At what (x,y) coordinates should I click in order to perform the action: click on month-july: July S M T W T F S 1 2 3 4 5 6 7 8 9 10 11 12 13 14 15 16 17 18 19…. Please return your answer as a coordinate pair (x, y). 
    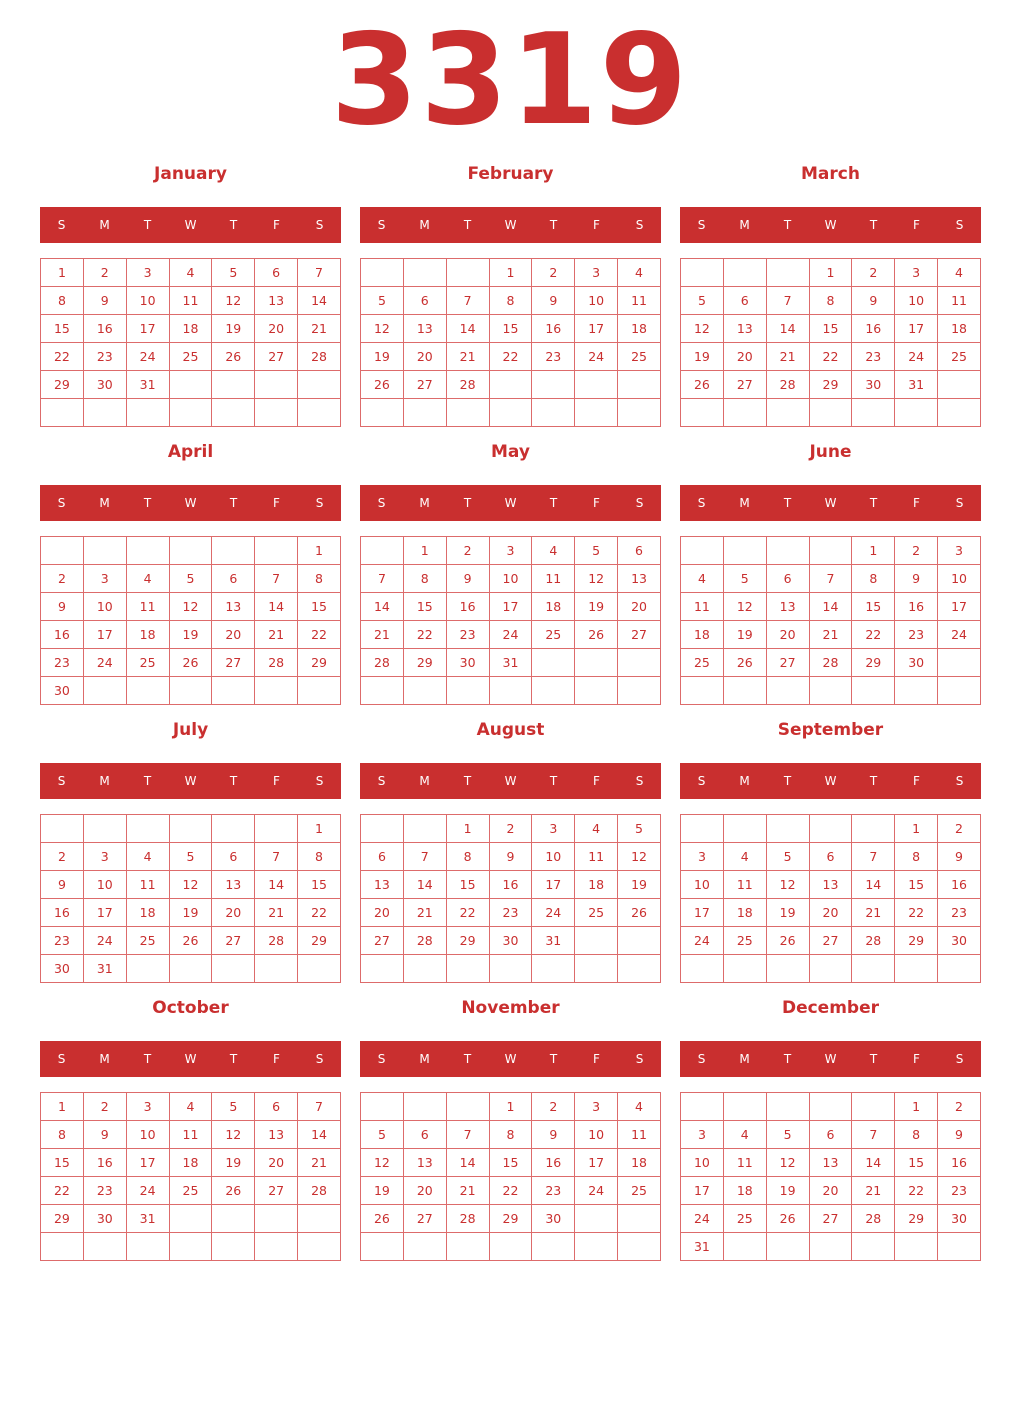
    Looking at the image, I should click on (190, 849).